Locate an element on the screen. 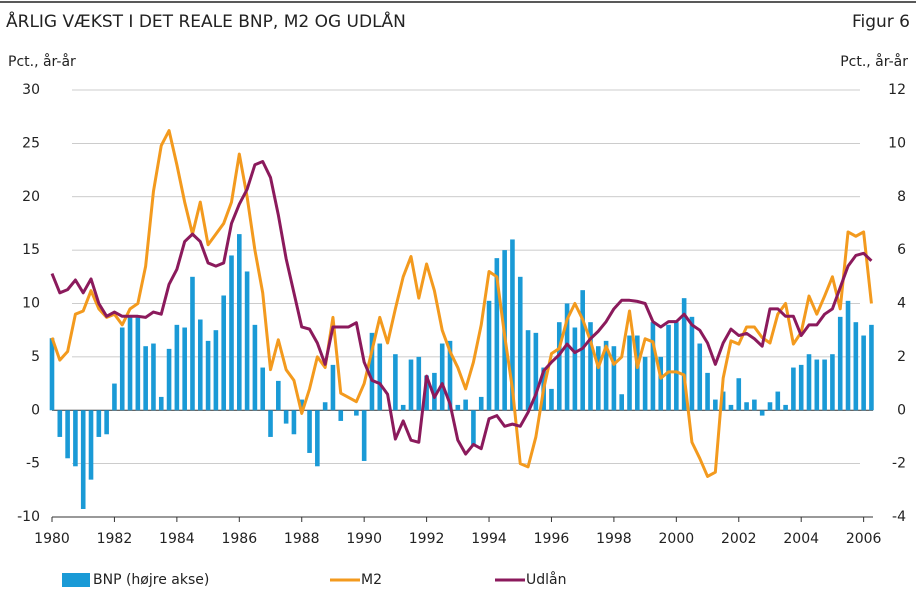  x-tick-label: 1982 is located at coordinates (115, 539).